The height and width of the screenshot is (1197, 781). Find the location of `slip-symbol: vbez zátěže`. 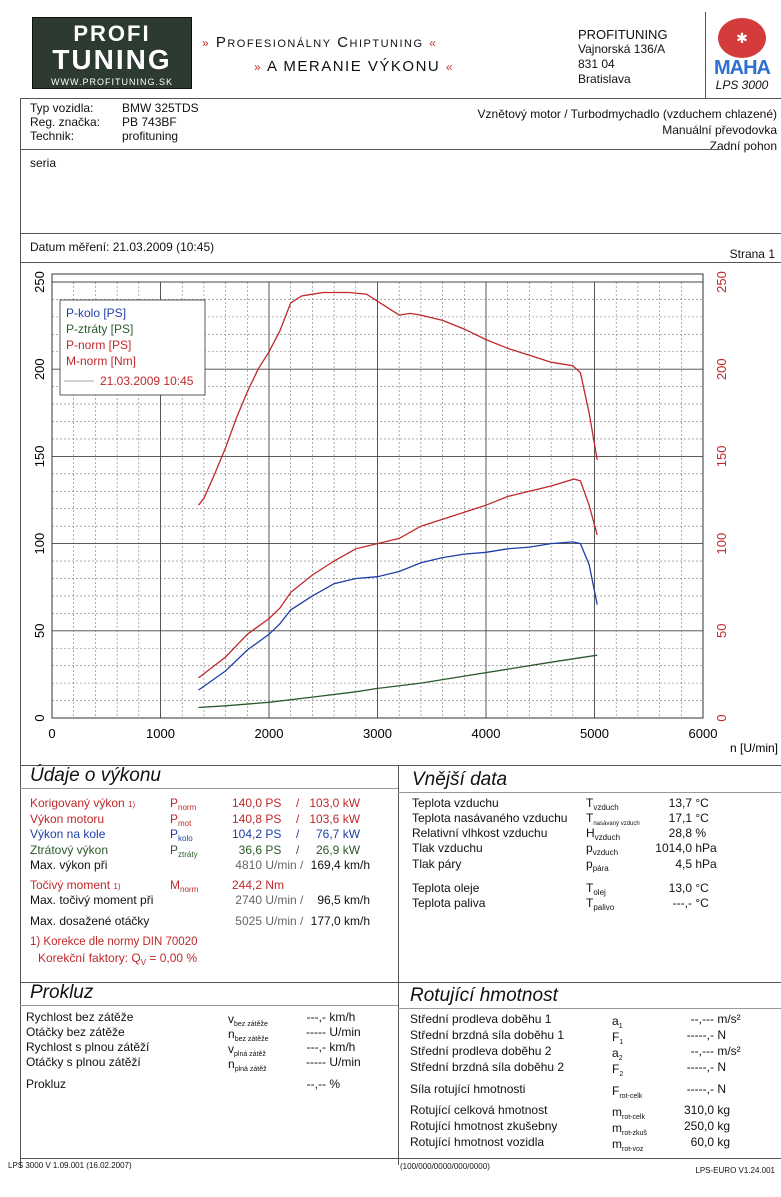

slip-symbol: vbez zátěže is located at coordinates (248, 1020).